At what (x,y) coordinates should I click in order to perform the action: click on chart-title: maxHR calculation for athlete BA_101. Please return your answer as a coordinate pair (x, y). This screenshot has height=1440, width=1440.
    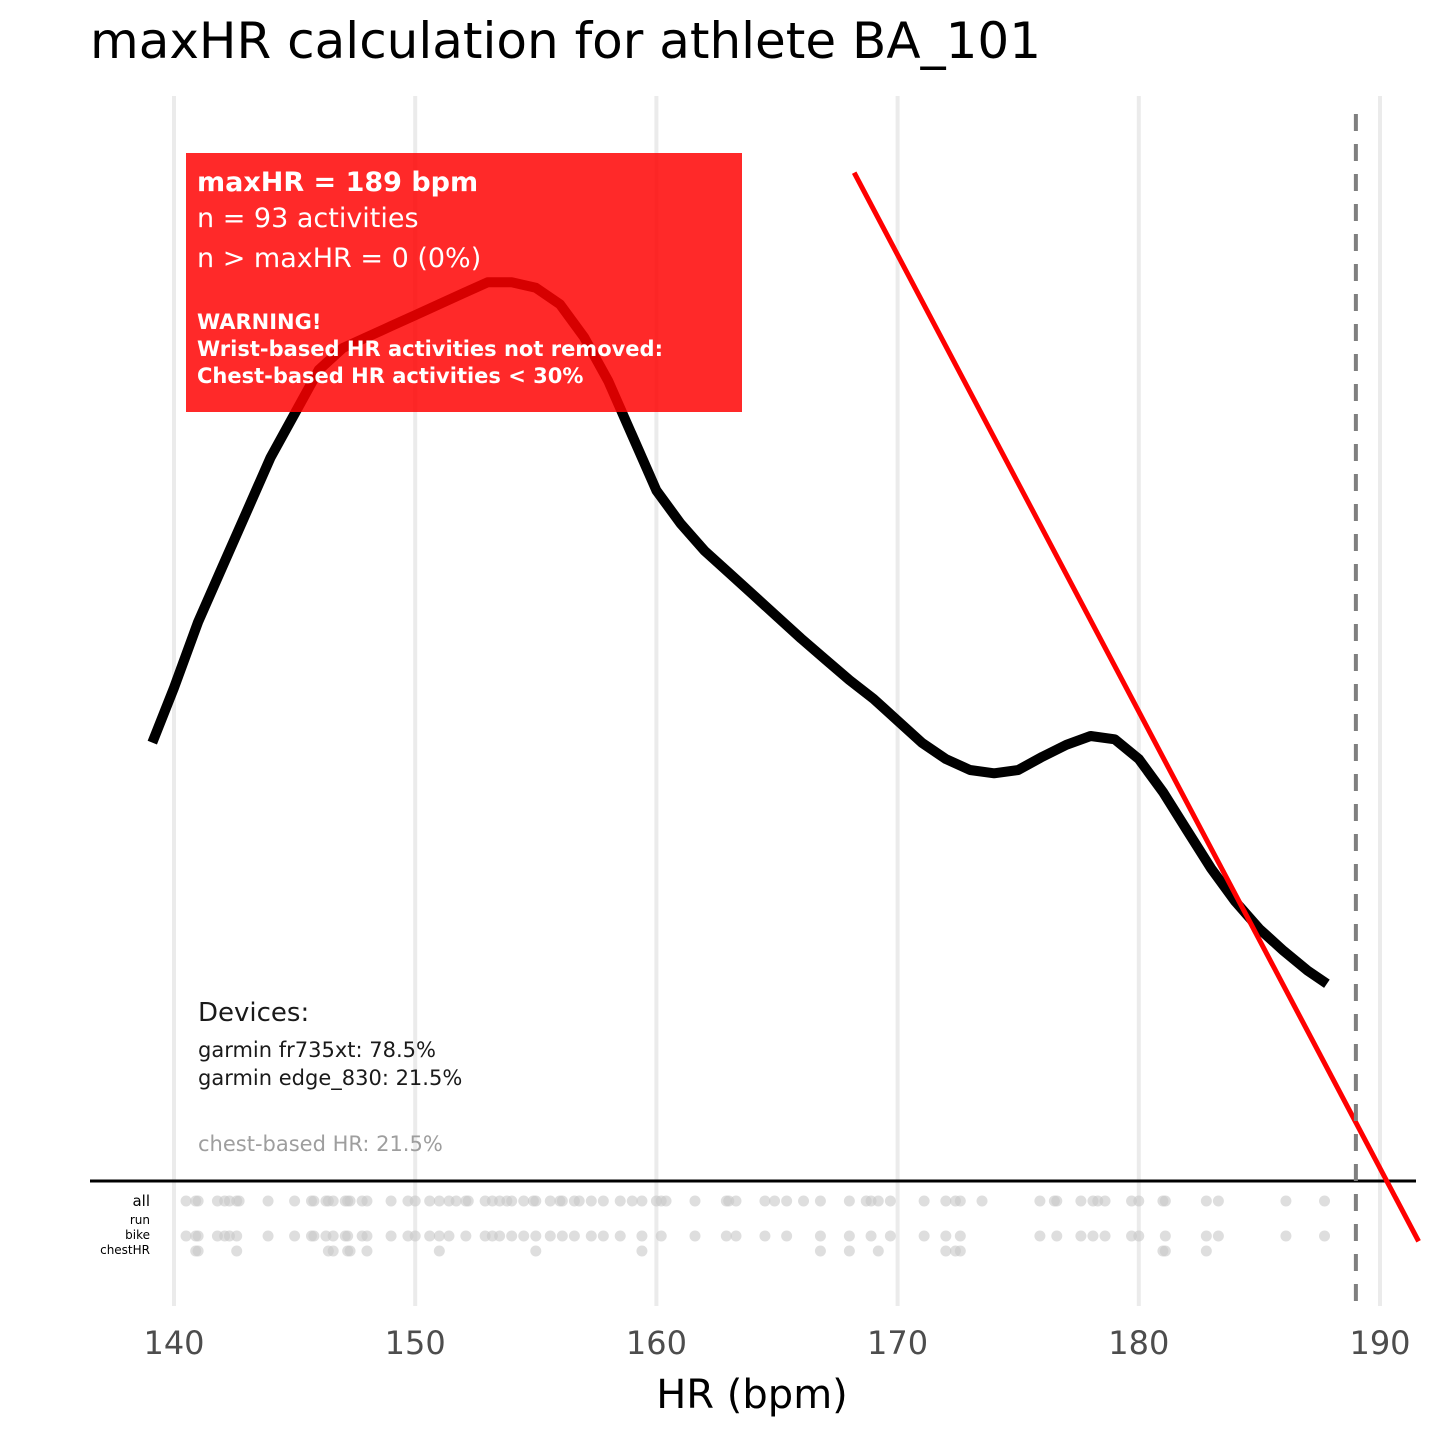
    Looking at the image, I should click on (566, 41).